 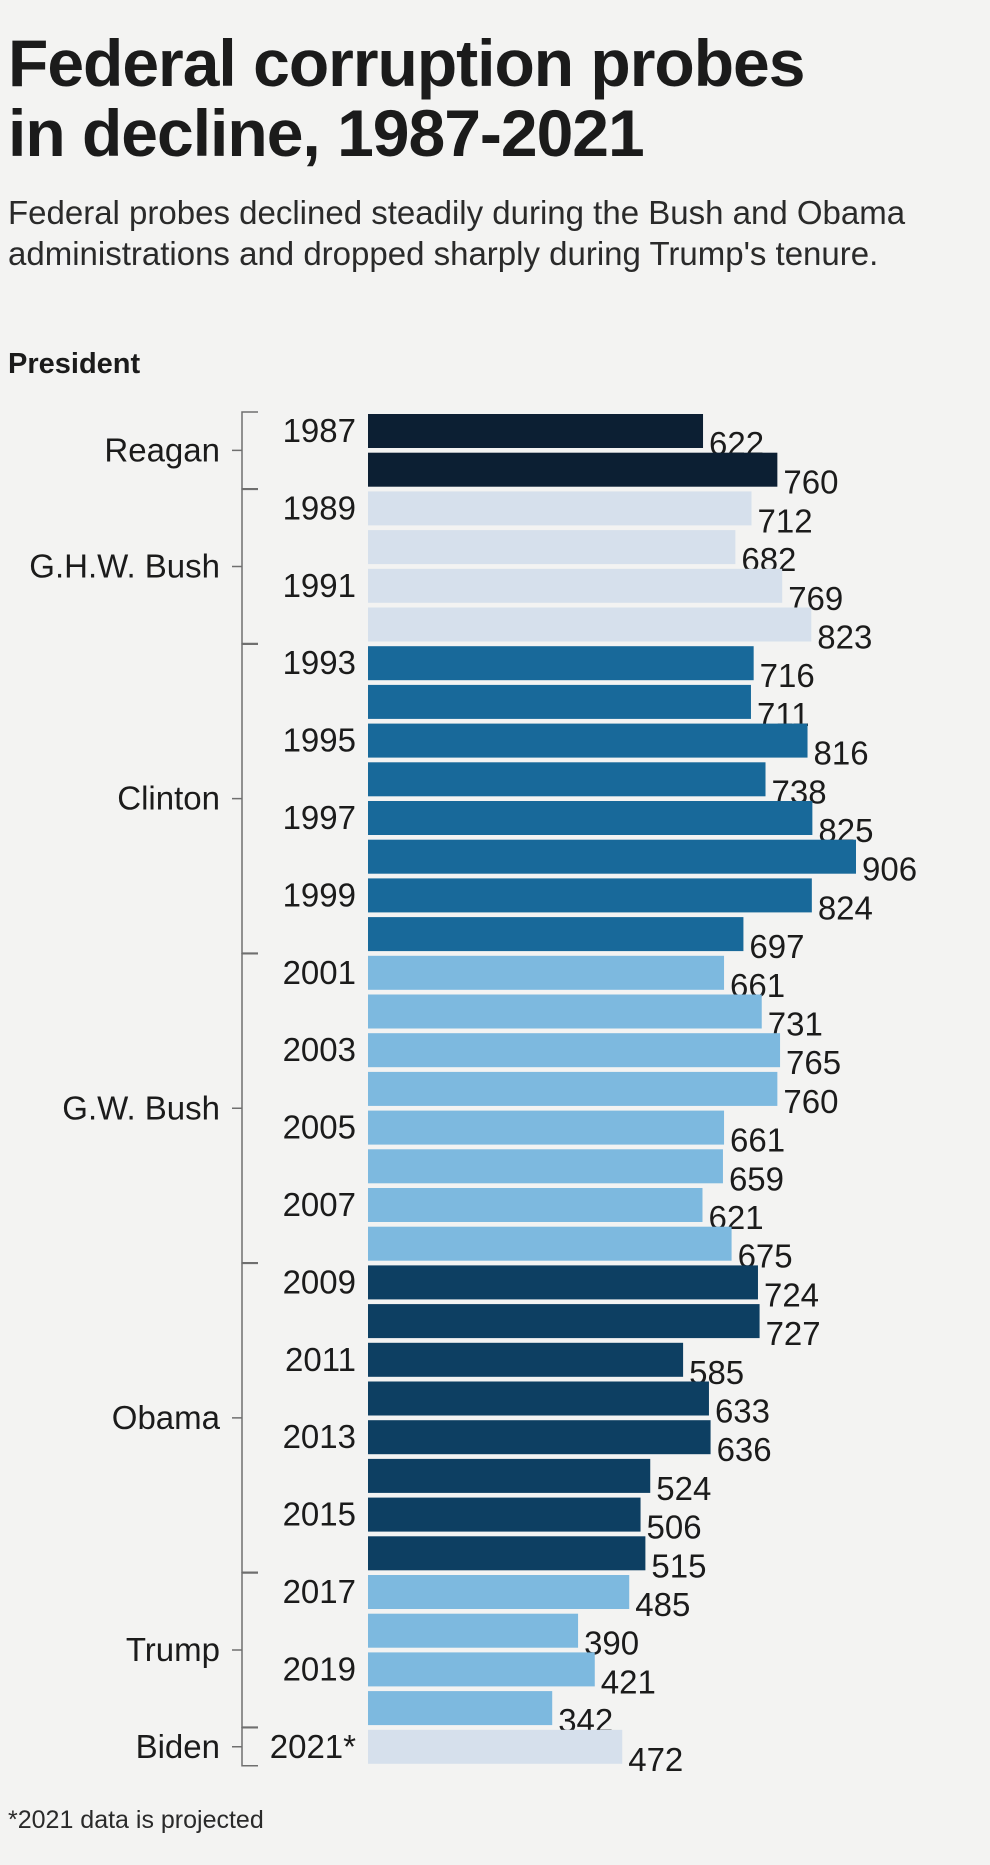 I want to click on bar-2019, so click(x=481, y=1669).